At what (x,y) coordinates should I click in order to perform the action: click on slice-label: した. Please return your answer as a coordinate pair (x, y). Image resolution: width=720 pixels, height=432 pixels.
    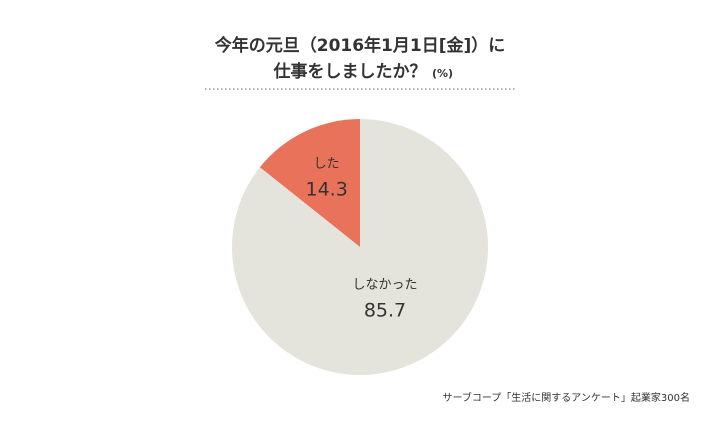
    Looking at the image, I should click on (327, 163).